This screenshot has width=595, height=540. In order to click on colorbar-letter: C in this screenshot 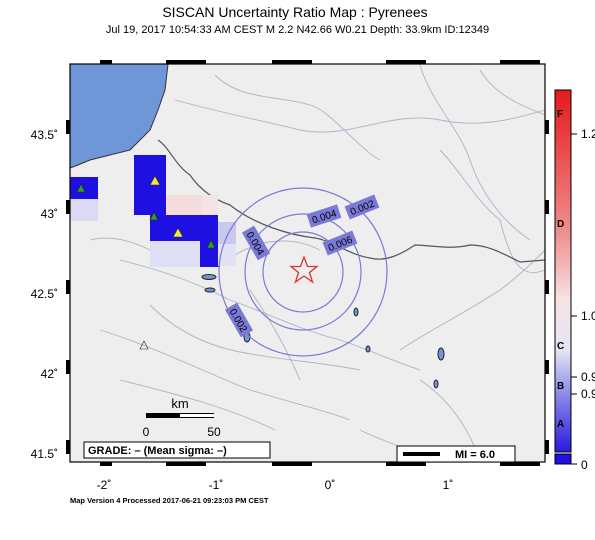, I will do `click(561, 346)`.